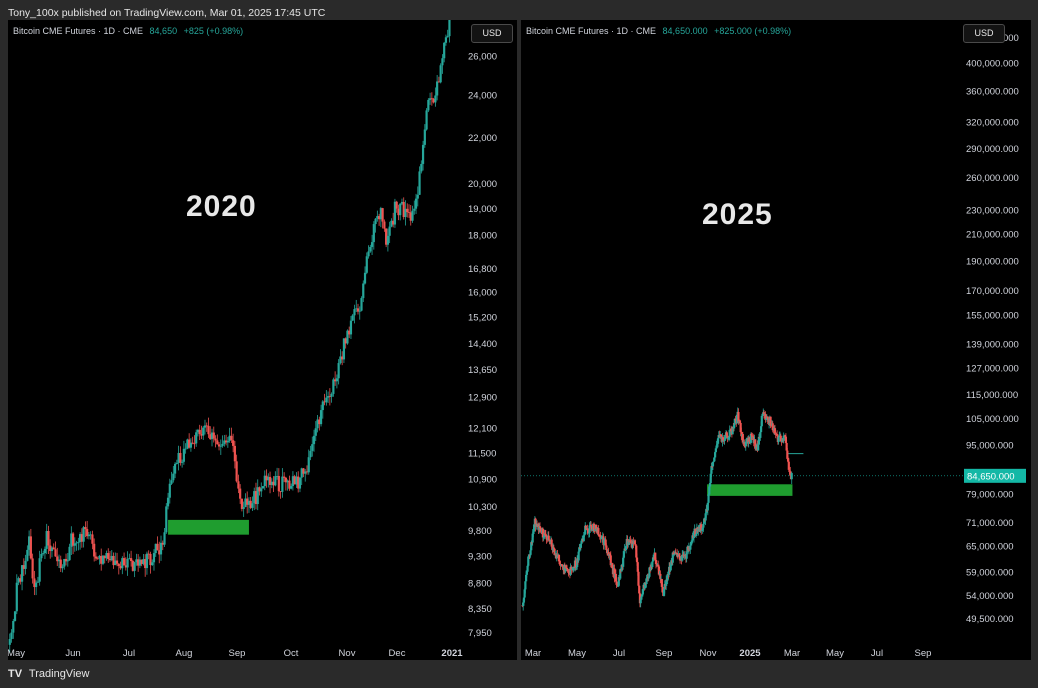  Describe the element at coordinates (992, 291) in the screenshot. I see `y-tick-label: 170,000.000` at that location.